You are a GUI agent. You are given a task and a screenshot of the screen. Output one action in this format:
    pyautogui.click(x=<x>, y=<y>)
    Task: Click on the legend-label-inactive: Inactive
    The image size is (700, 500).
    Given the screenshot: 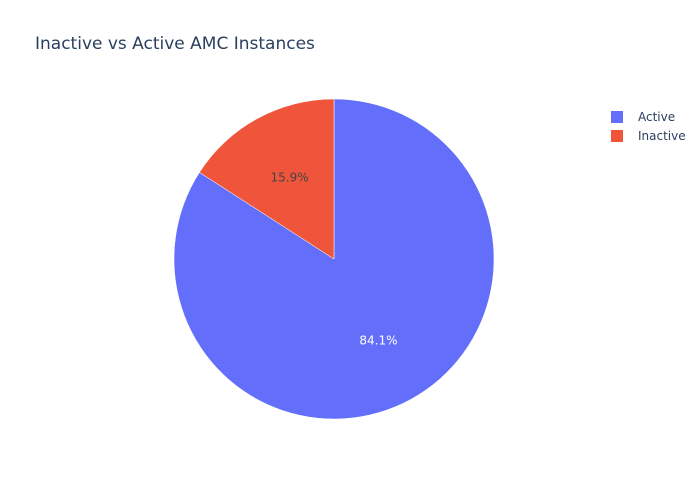 What is the action you would take?
    pyautogui.click(x=662, y=135)
    